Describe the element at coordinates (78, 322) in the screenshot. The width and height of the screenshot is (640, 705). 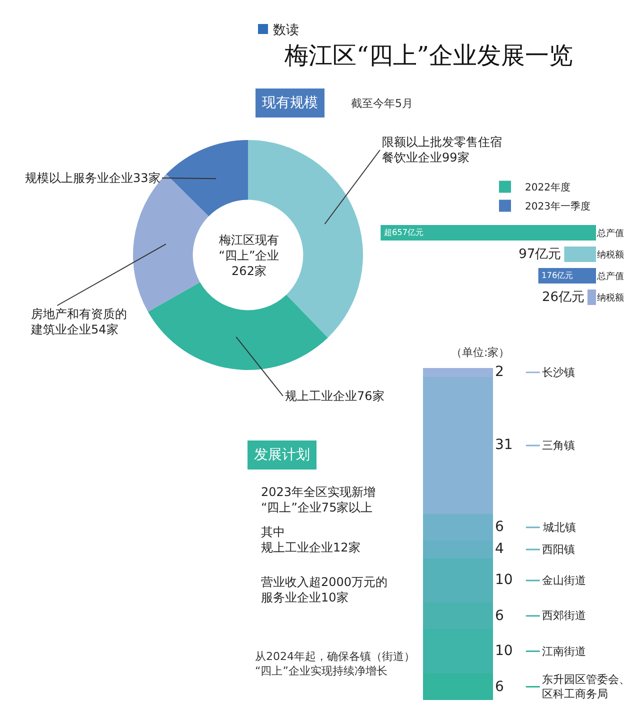
I see `slice-label: 房地产和有资质的建筑业企业54家` at that location.